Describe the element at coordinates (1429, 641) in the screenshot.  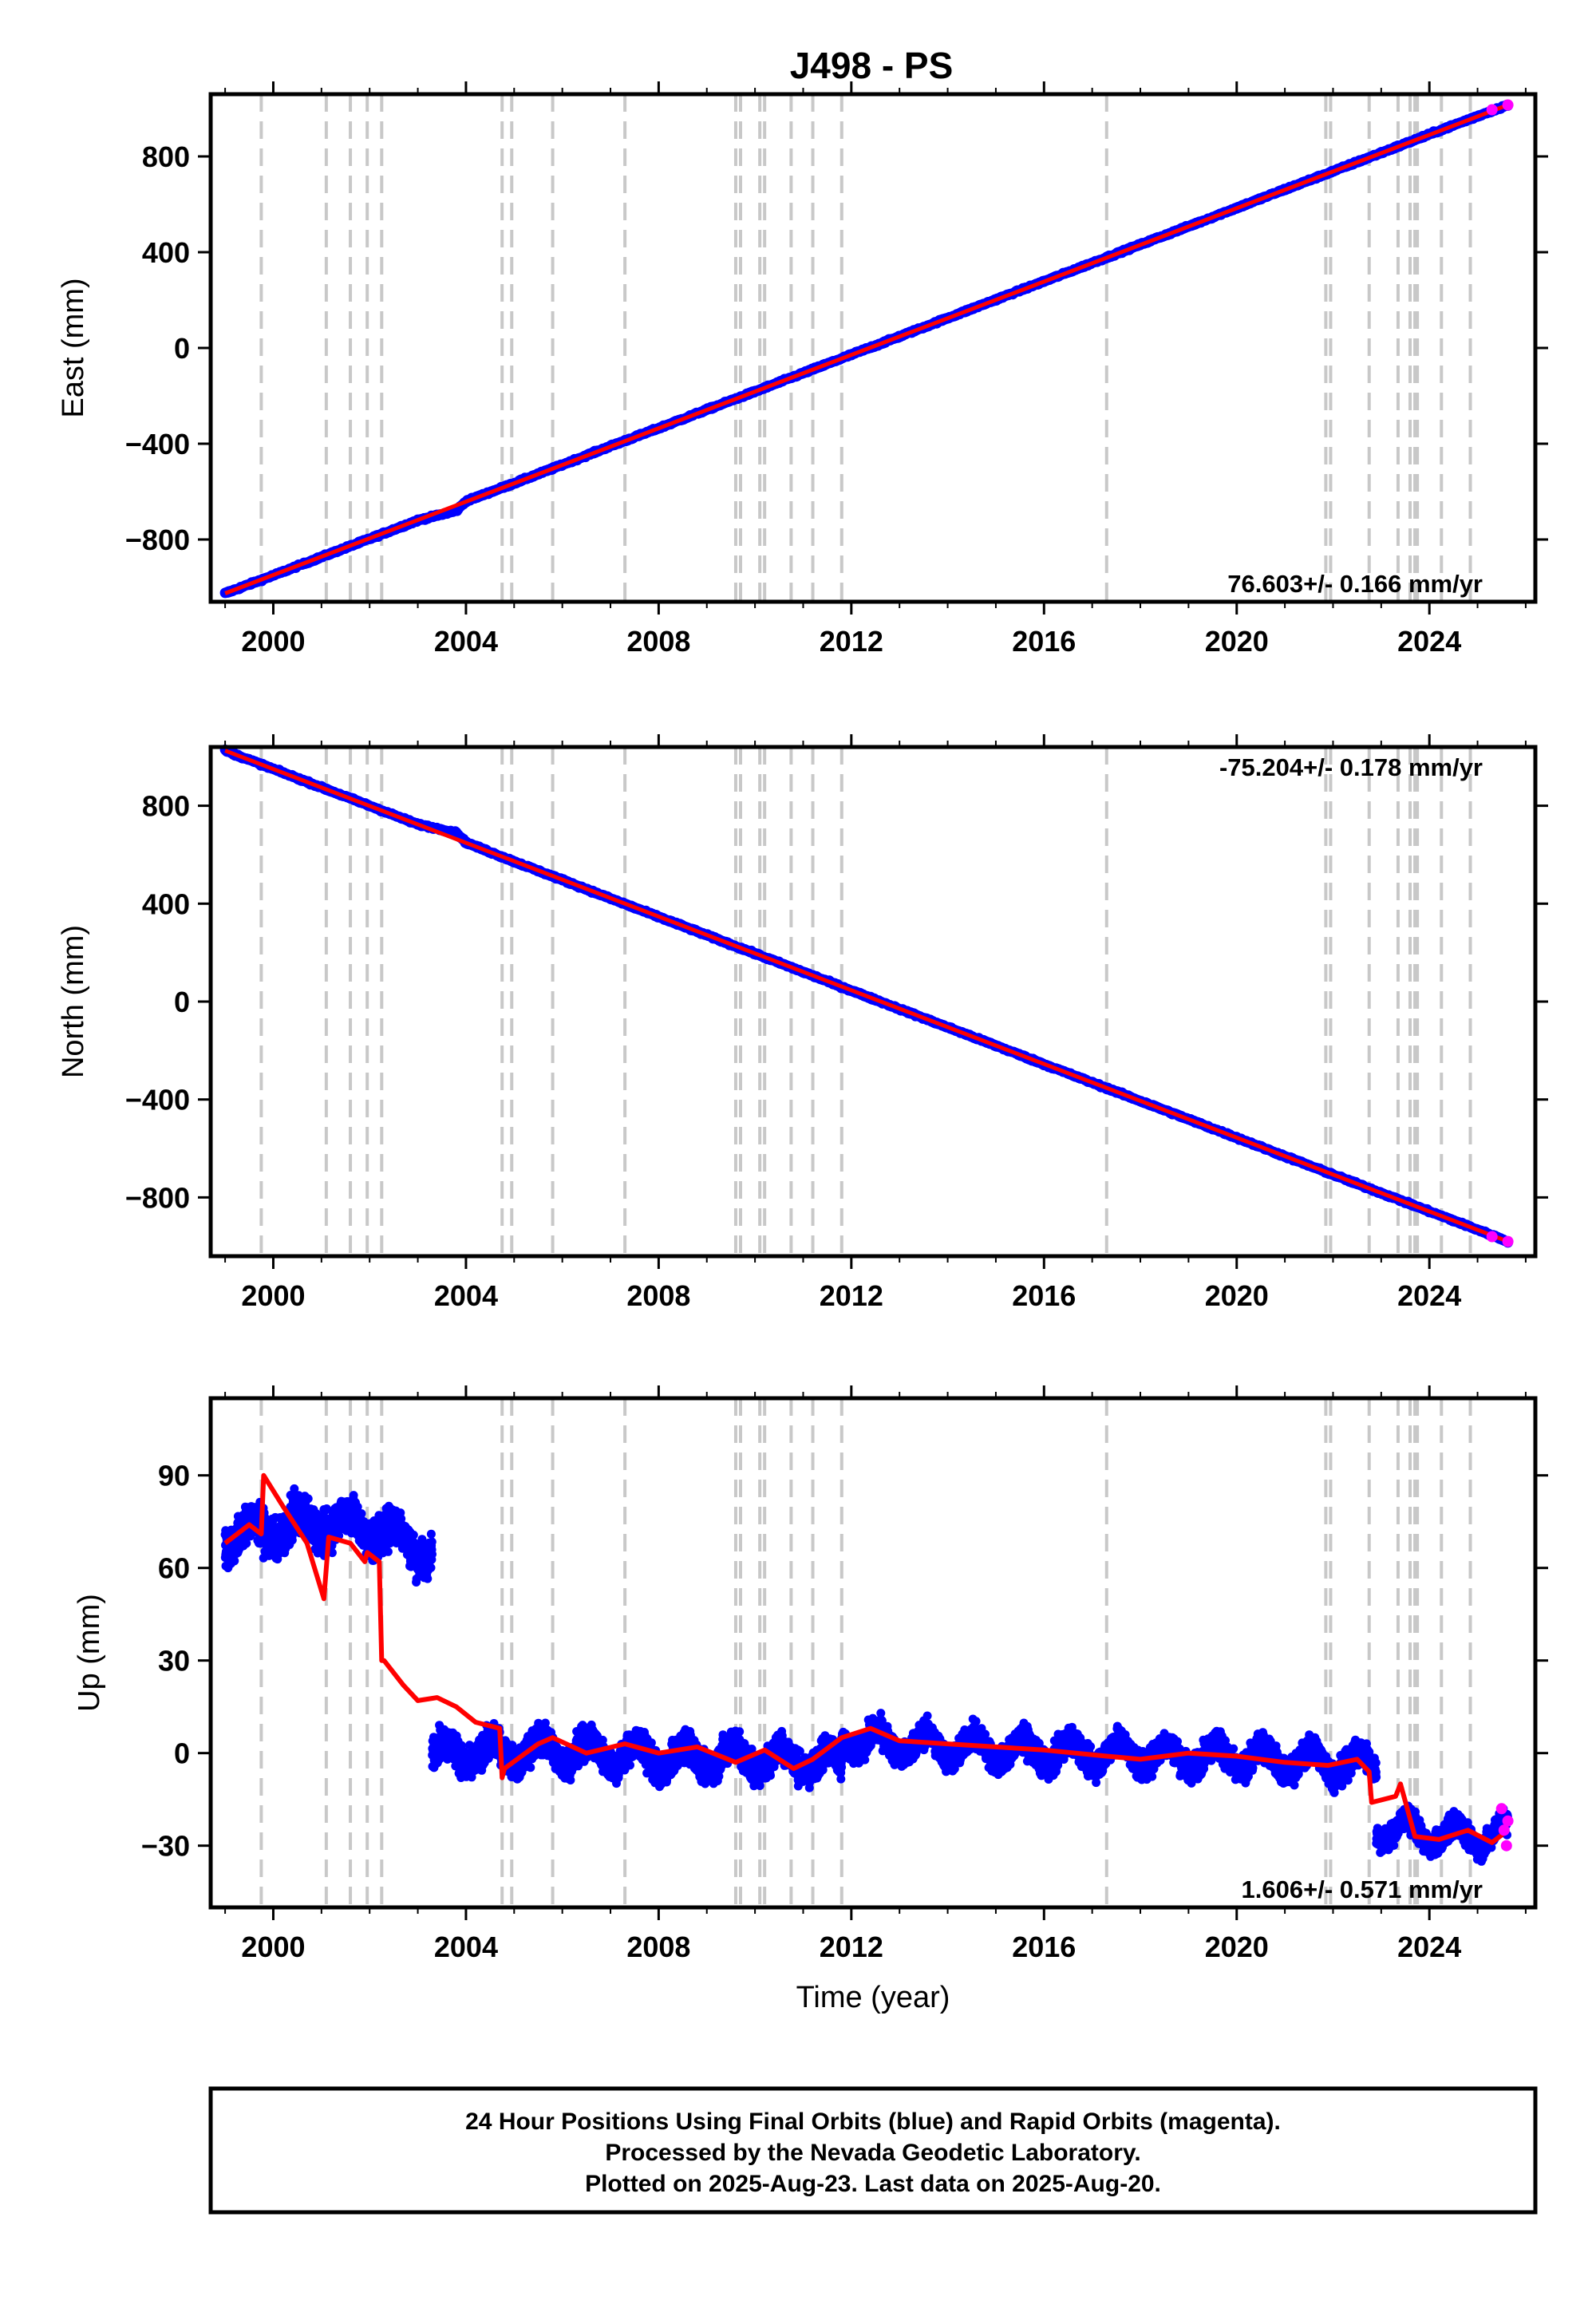
I see `east-x-tick-label: 2024` at that location.